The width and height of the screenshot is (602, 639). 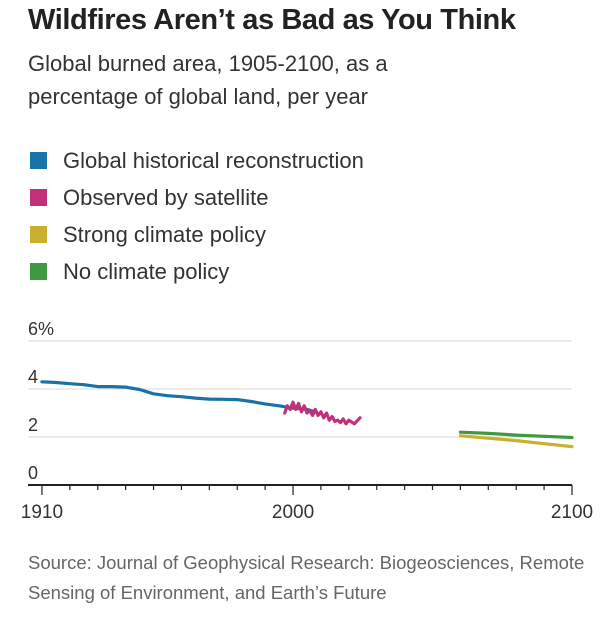 What do you see at coordinates (41, 329) in the screenshot?
I see `y-tick-label: 6%` at bounding box center [41, 329].